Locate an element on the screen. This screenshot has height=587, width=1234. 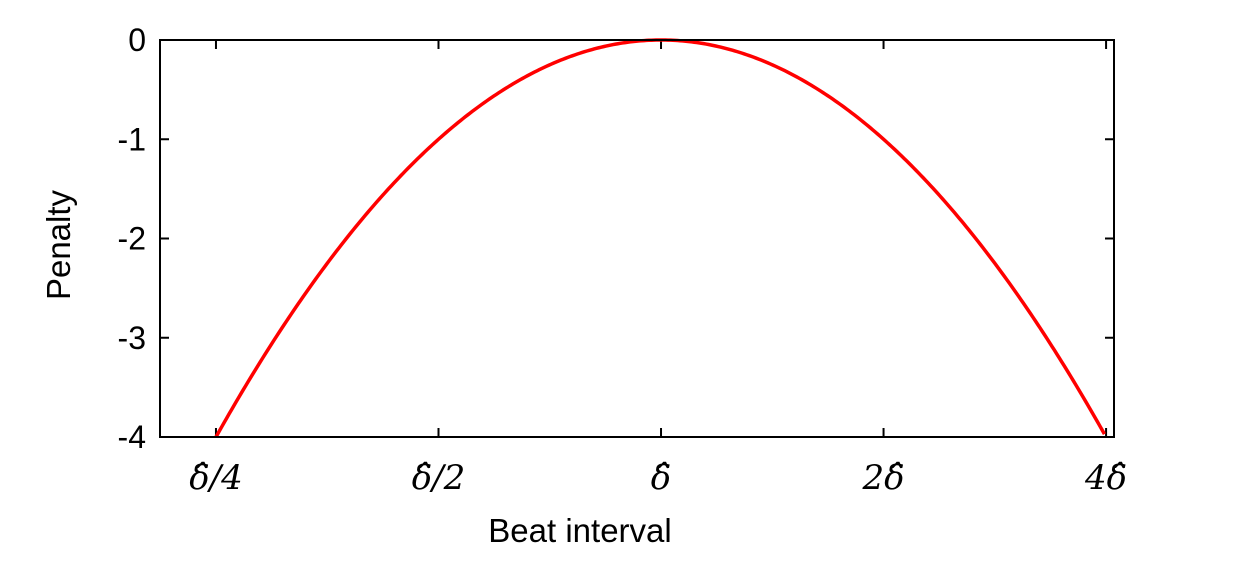
y-tick-label-0: 0 is located at coordinates (137, 40).